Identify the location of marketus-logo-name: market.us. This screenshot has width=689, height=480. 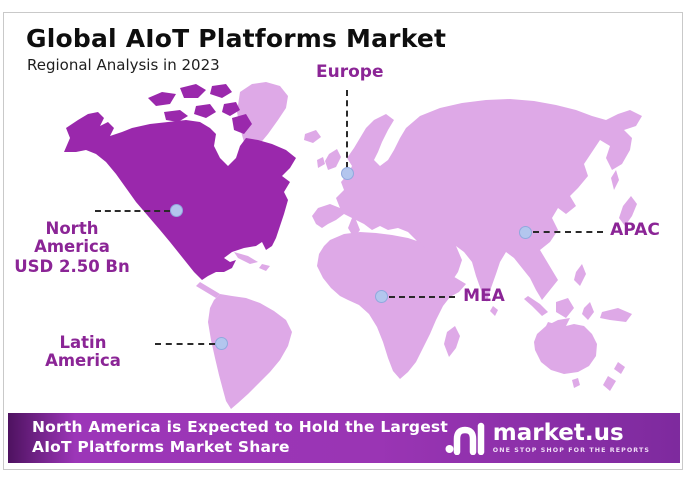
(558, 433).